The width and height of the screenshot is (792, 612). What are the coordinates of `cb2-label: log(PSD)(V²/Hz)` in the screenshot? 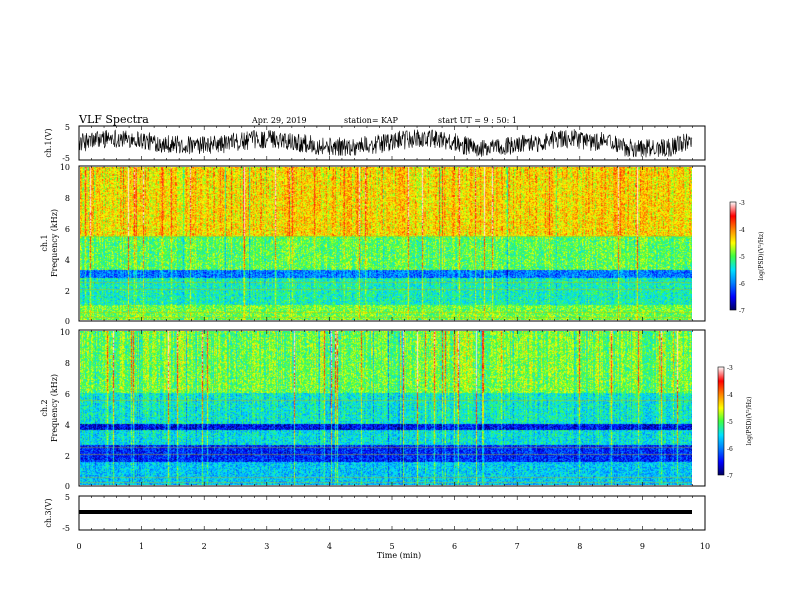 It's located at (749, 421).